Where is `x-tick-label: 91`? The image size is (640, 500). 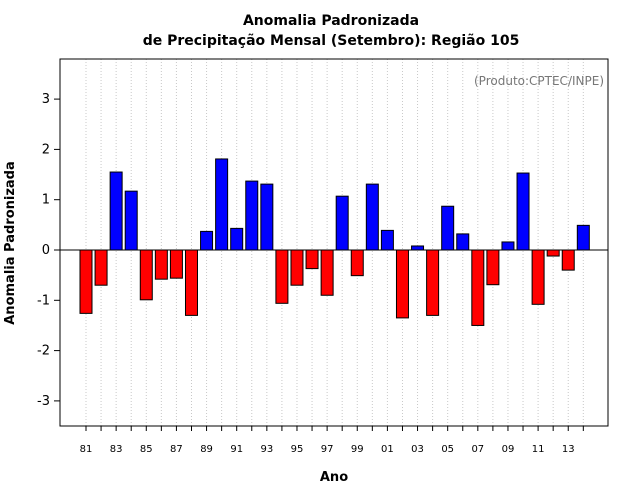
x-tick-label: 91 is located at coordinates (236, 449).